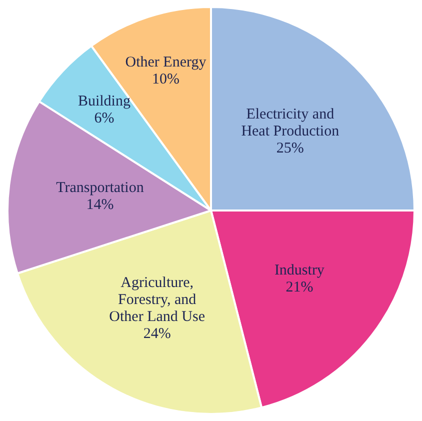  I want to click on data-label: 10%, so click(166, 80).